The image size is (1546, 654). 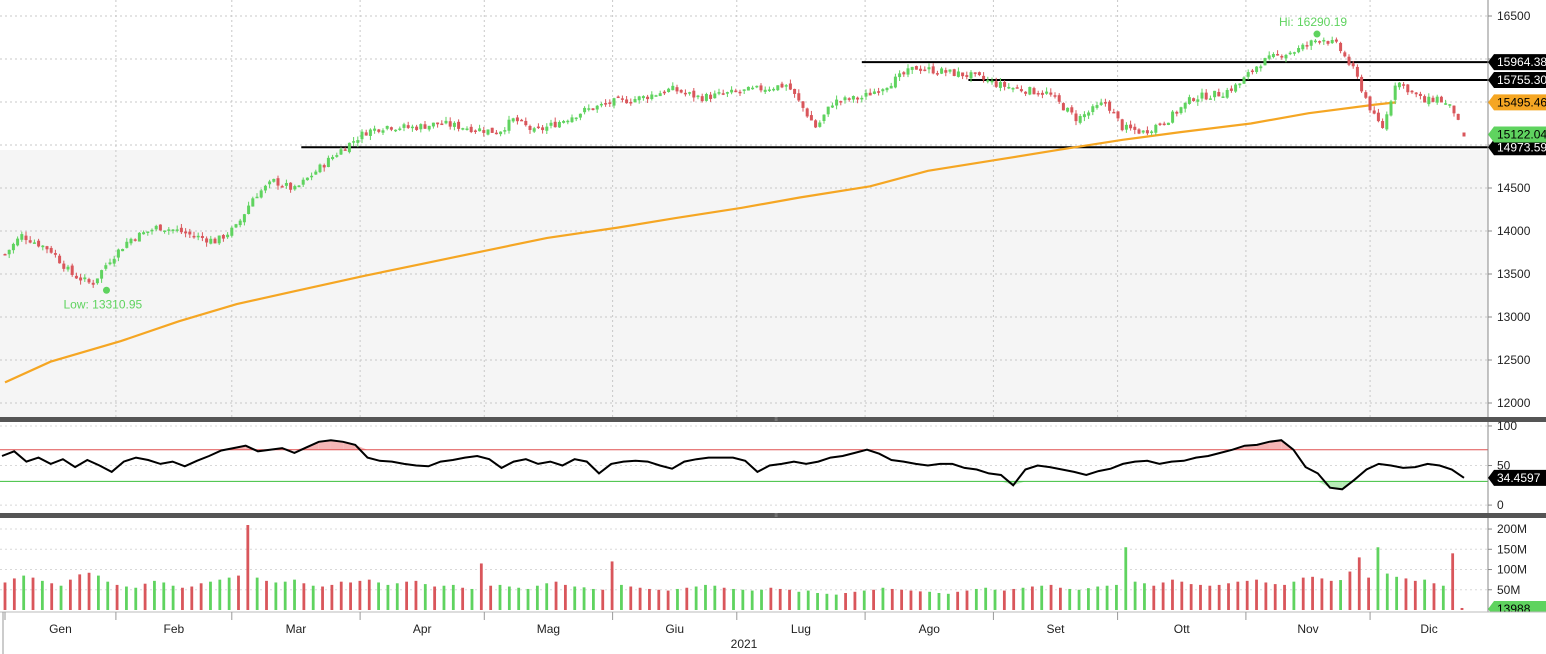 What do you see at coordinates (1514, 317) in the screenshot?
I see `price-tick-label: 13000` at bounding box center [1514, 317].